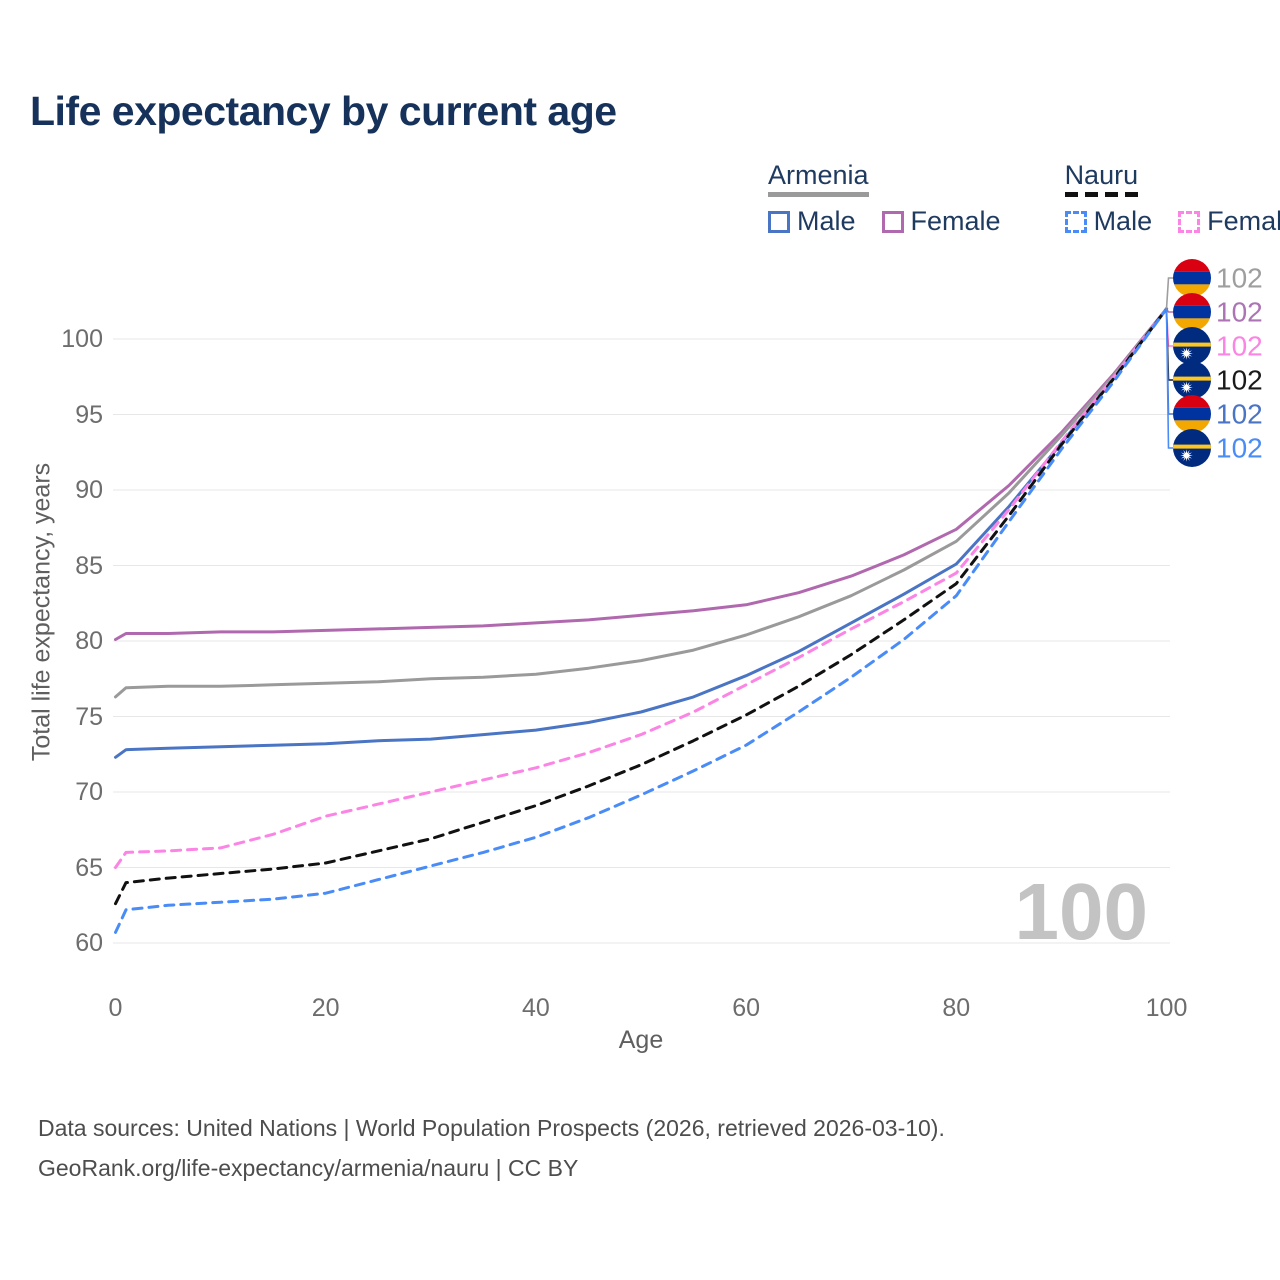 The image size is (1280, 1280). What do you see at coordinates (1101, 194) in the screenshot?
I see `nauru-line-sample` at bounding box center [1101, 194].